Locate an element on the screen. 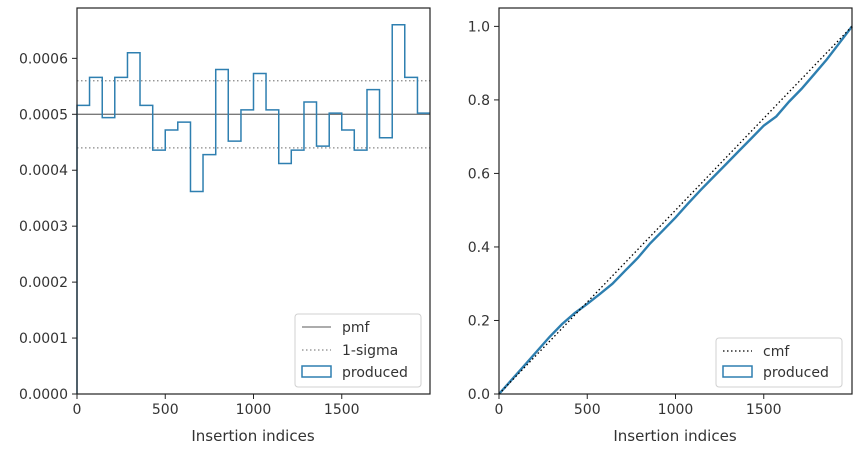  y-tick-label: 0.0003 is located at coordinates (43, 227).